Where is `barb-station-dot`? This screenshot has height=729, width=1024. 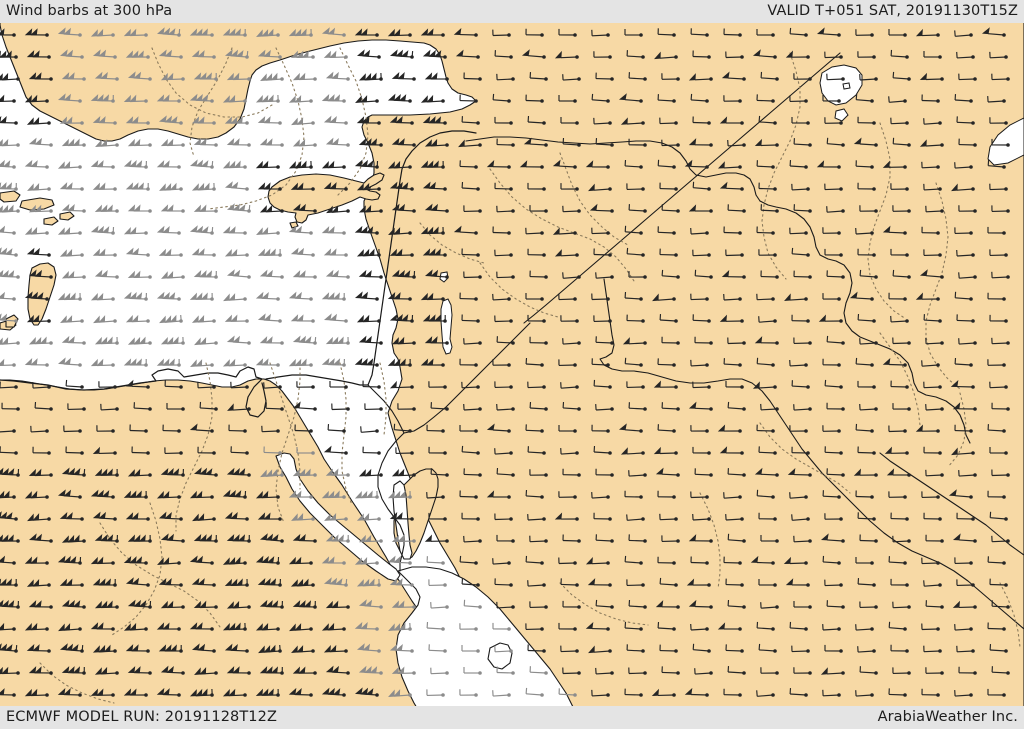 barb-station-dot is located at coordinates (744, 145).